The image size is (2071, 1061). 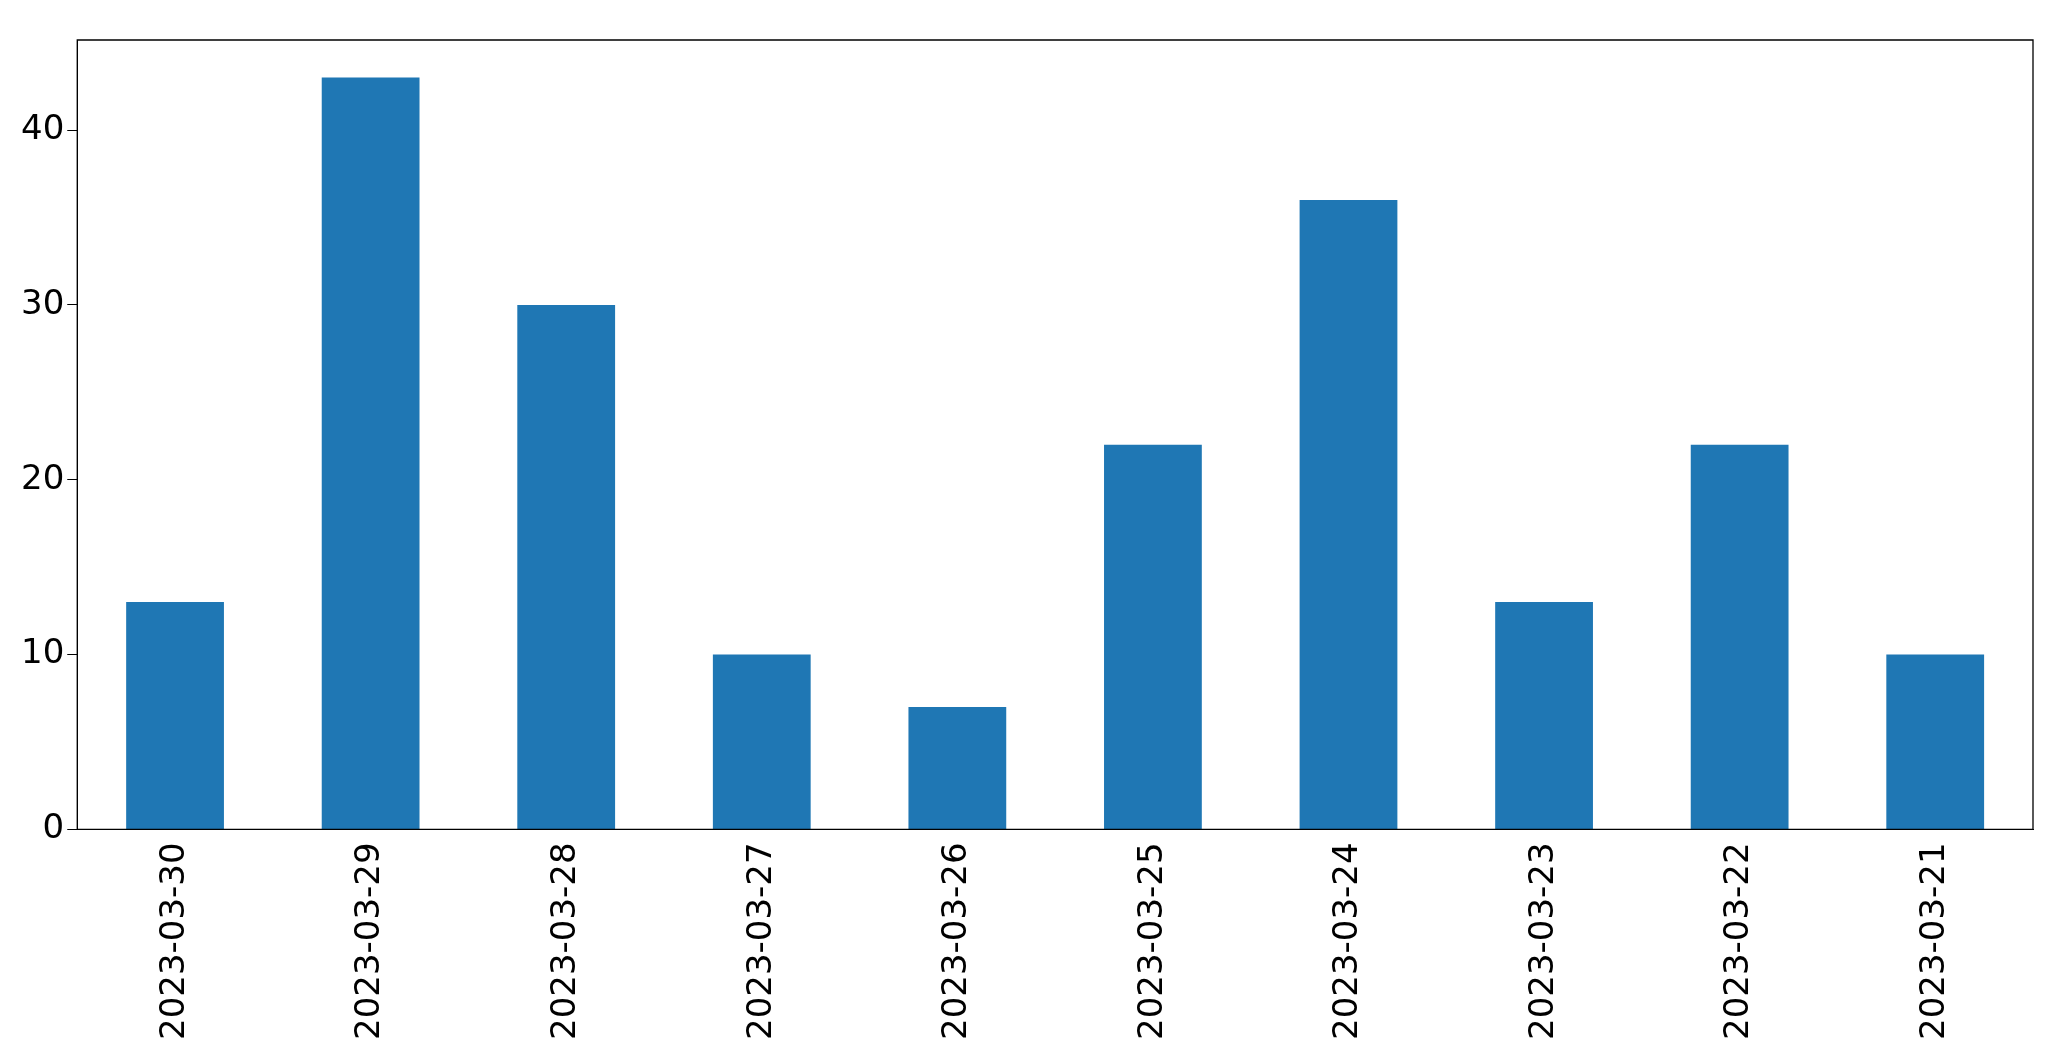 What do you see at coordinates (367, 941) in the screenshot?
I see `x-tick-label: 2023-03-29` at bounding box center [367, 941].